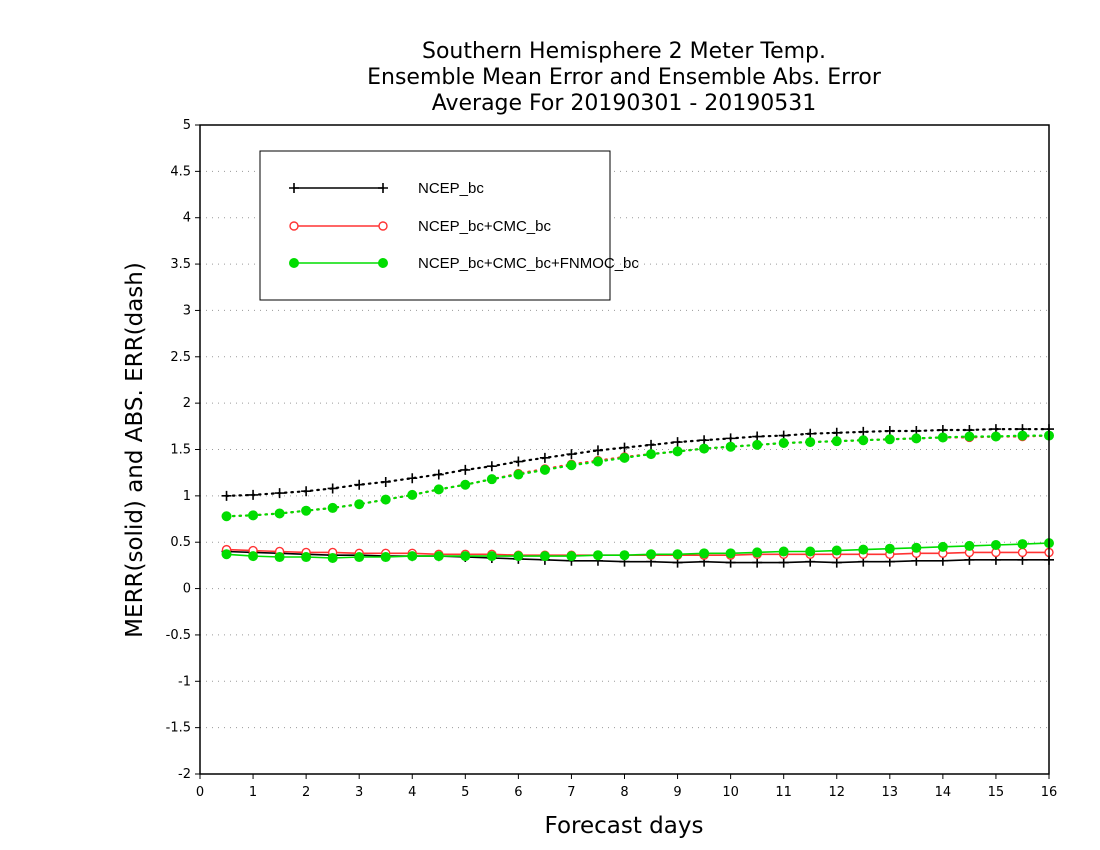 This screenshot has width=1100, height=850. I want to click on x-tick-label: 8, so click(624, 792).